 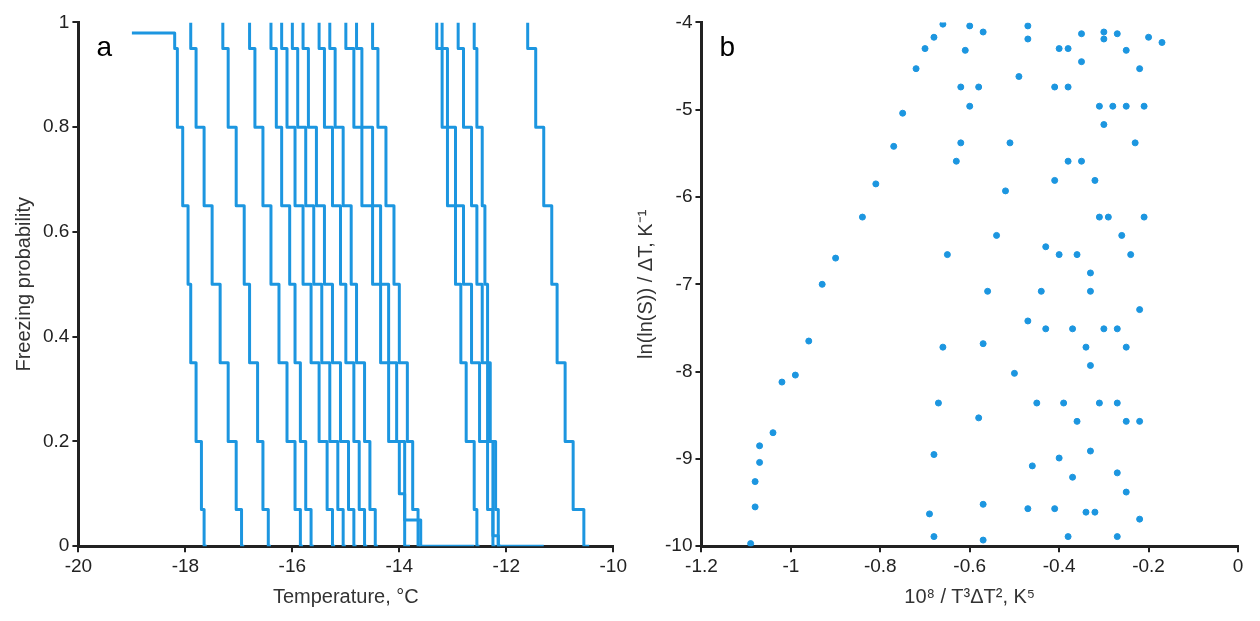 I want to click on x-tick-label: -10, so click(x=613, y=565).